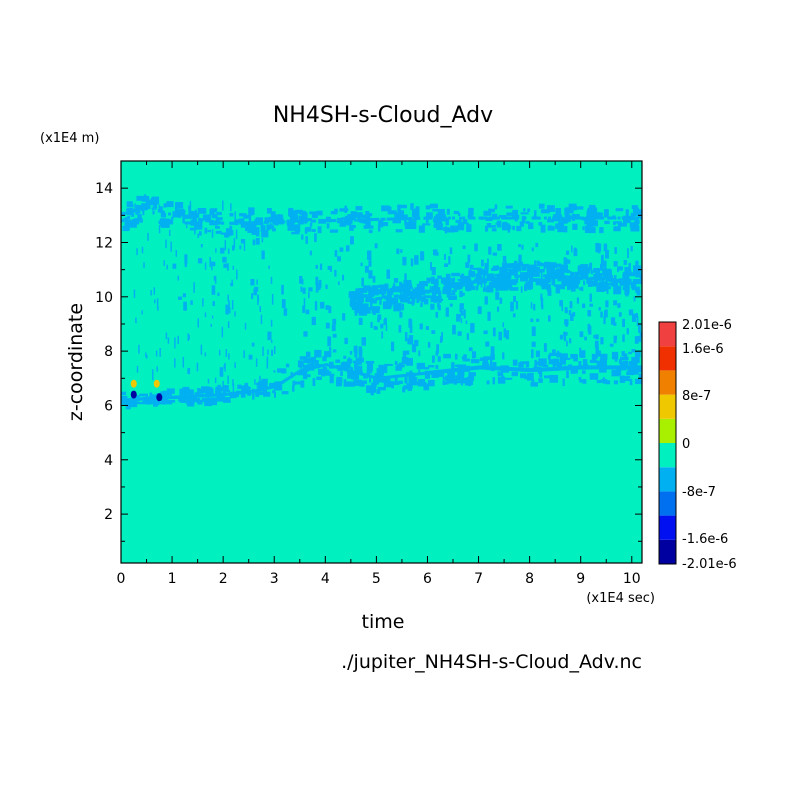 Image resolution: width=804 pixels, height=804 pixels. I want to click on x-tick-label: 8, so click(529, 579).